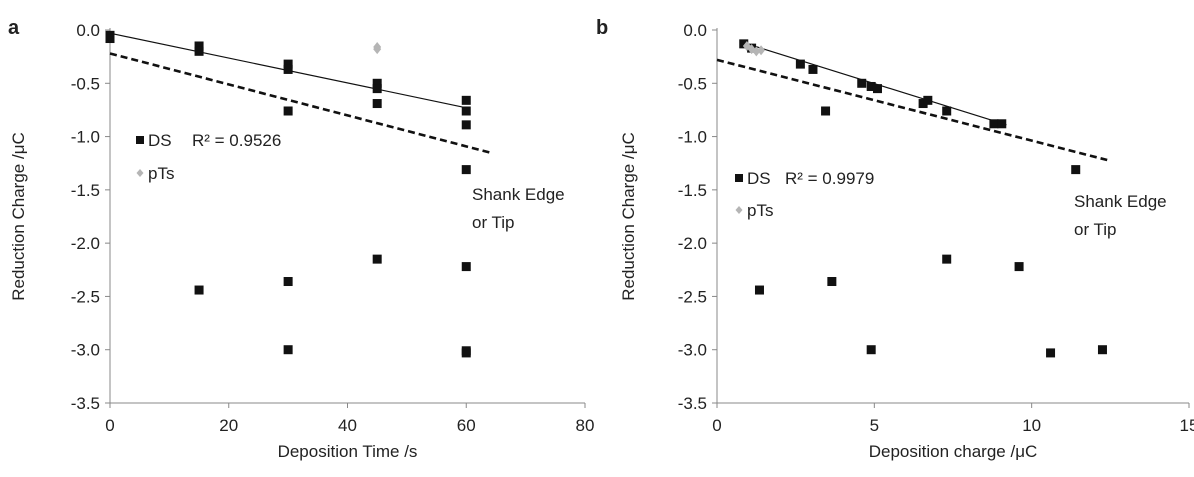 The image size is (1194, 477). Describe the element at coordinates (585, 425) in the screenshot. I see `x-tick-label: 80` at that location.